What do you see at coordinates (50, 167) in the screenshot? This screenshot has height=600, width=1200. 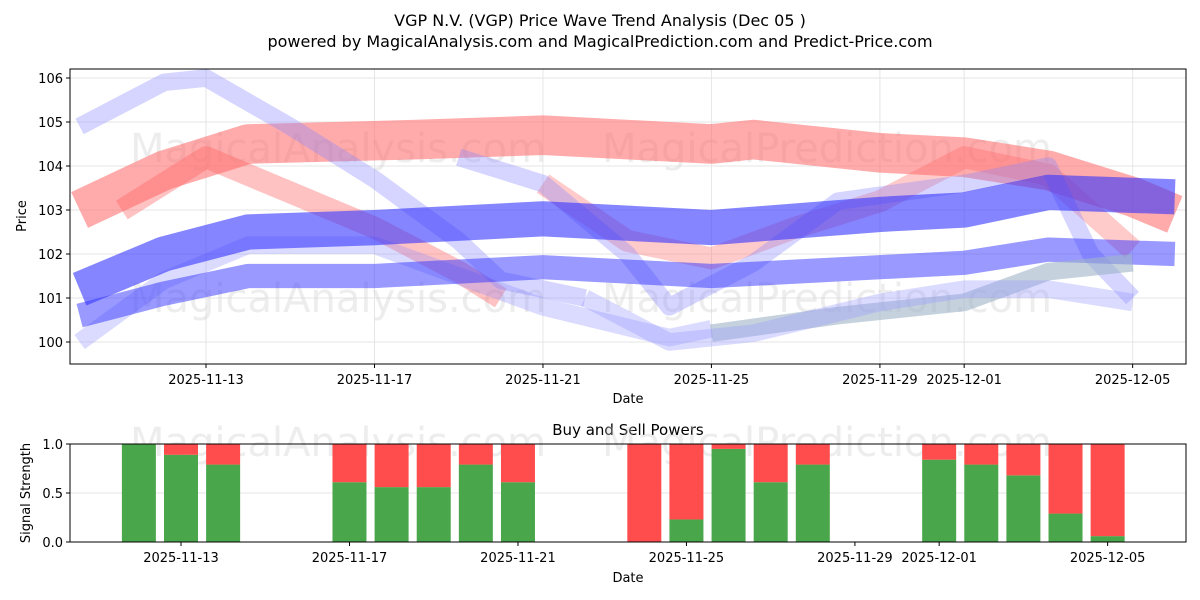 I see `price-ytick-label: 104` at bounding box center [50, 167].